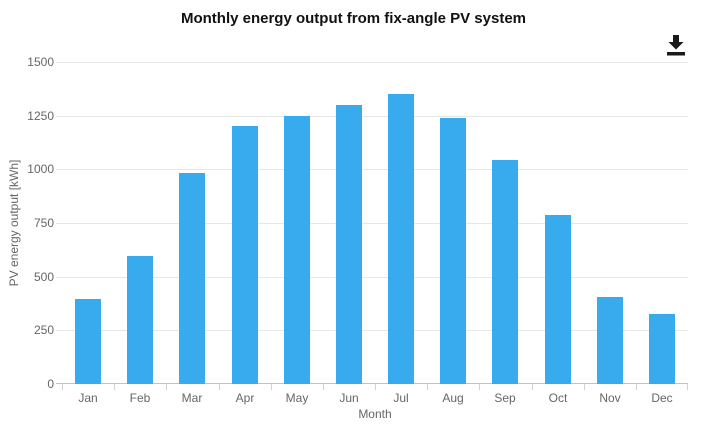 The width and height of the screenshot is (707, 432). Describe the element at coordinates (610, 398) in the screenshot. I see `xtick-label-nov: Nov` at that location.